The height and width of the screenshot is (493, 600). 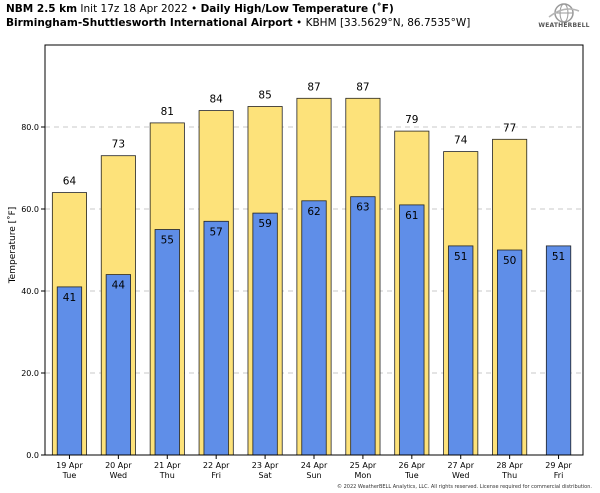 I want to click on logo-text: WEATHERBELL, so click(x=564, y=25).